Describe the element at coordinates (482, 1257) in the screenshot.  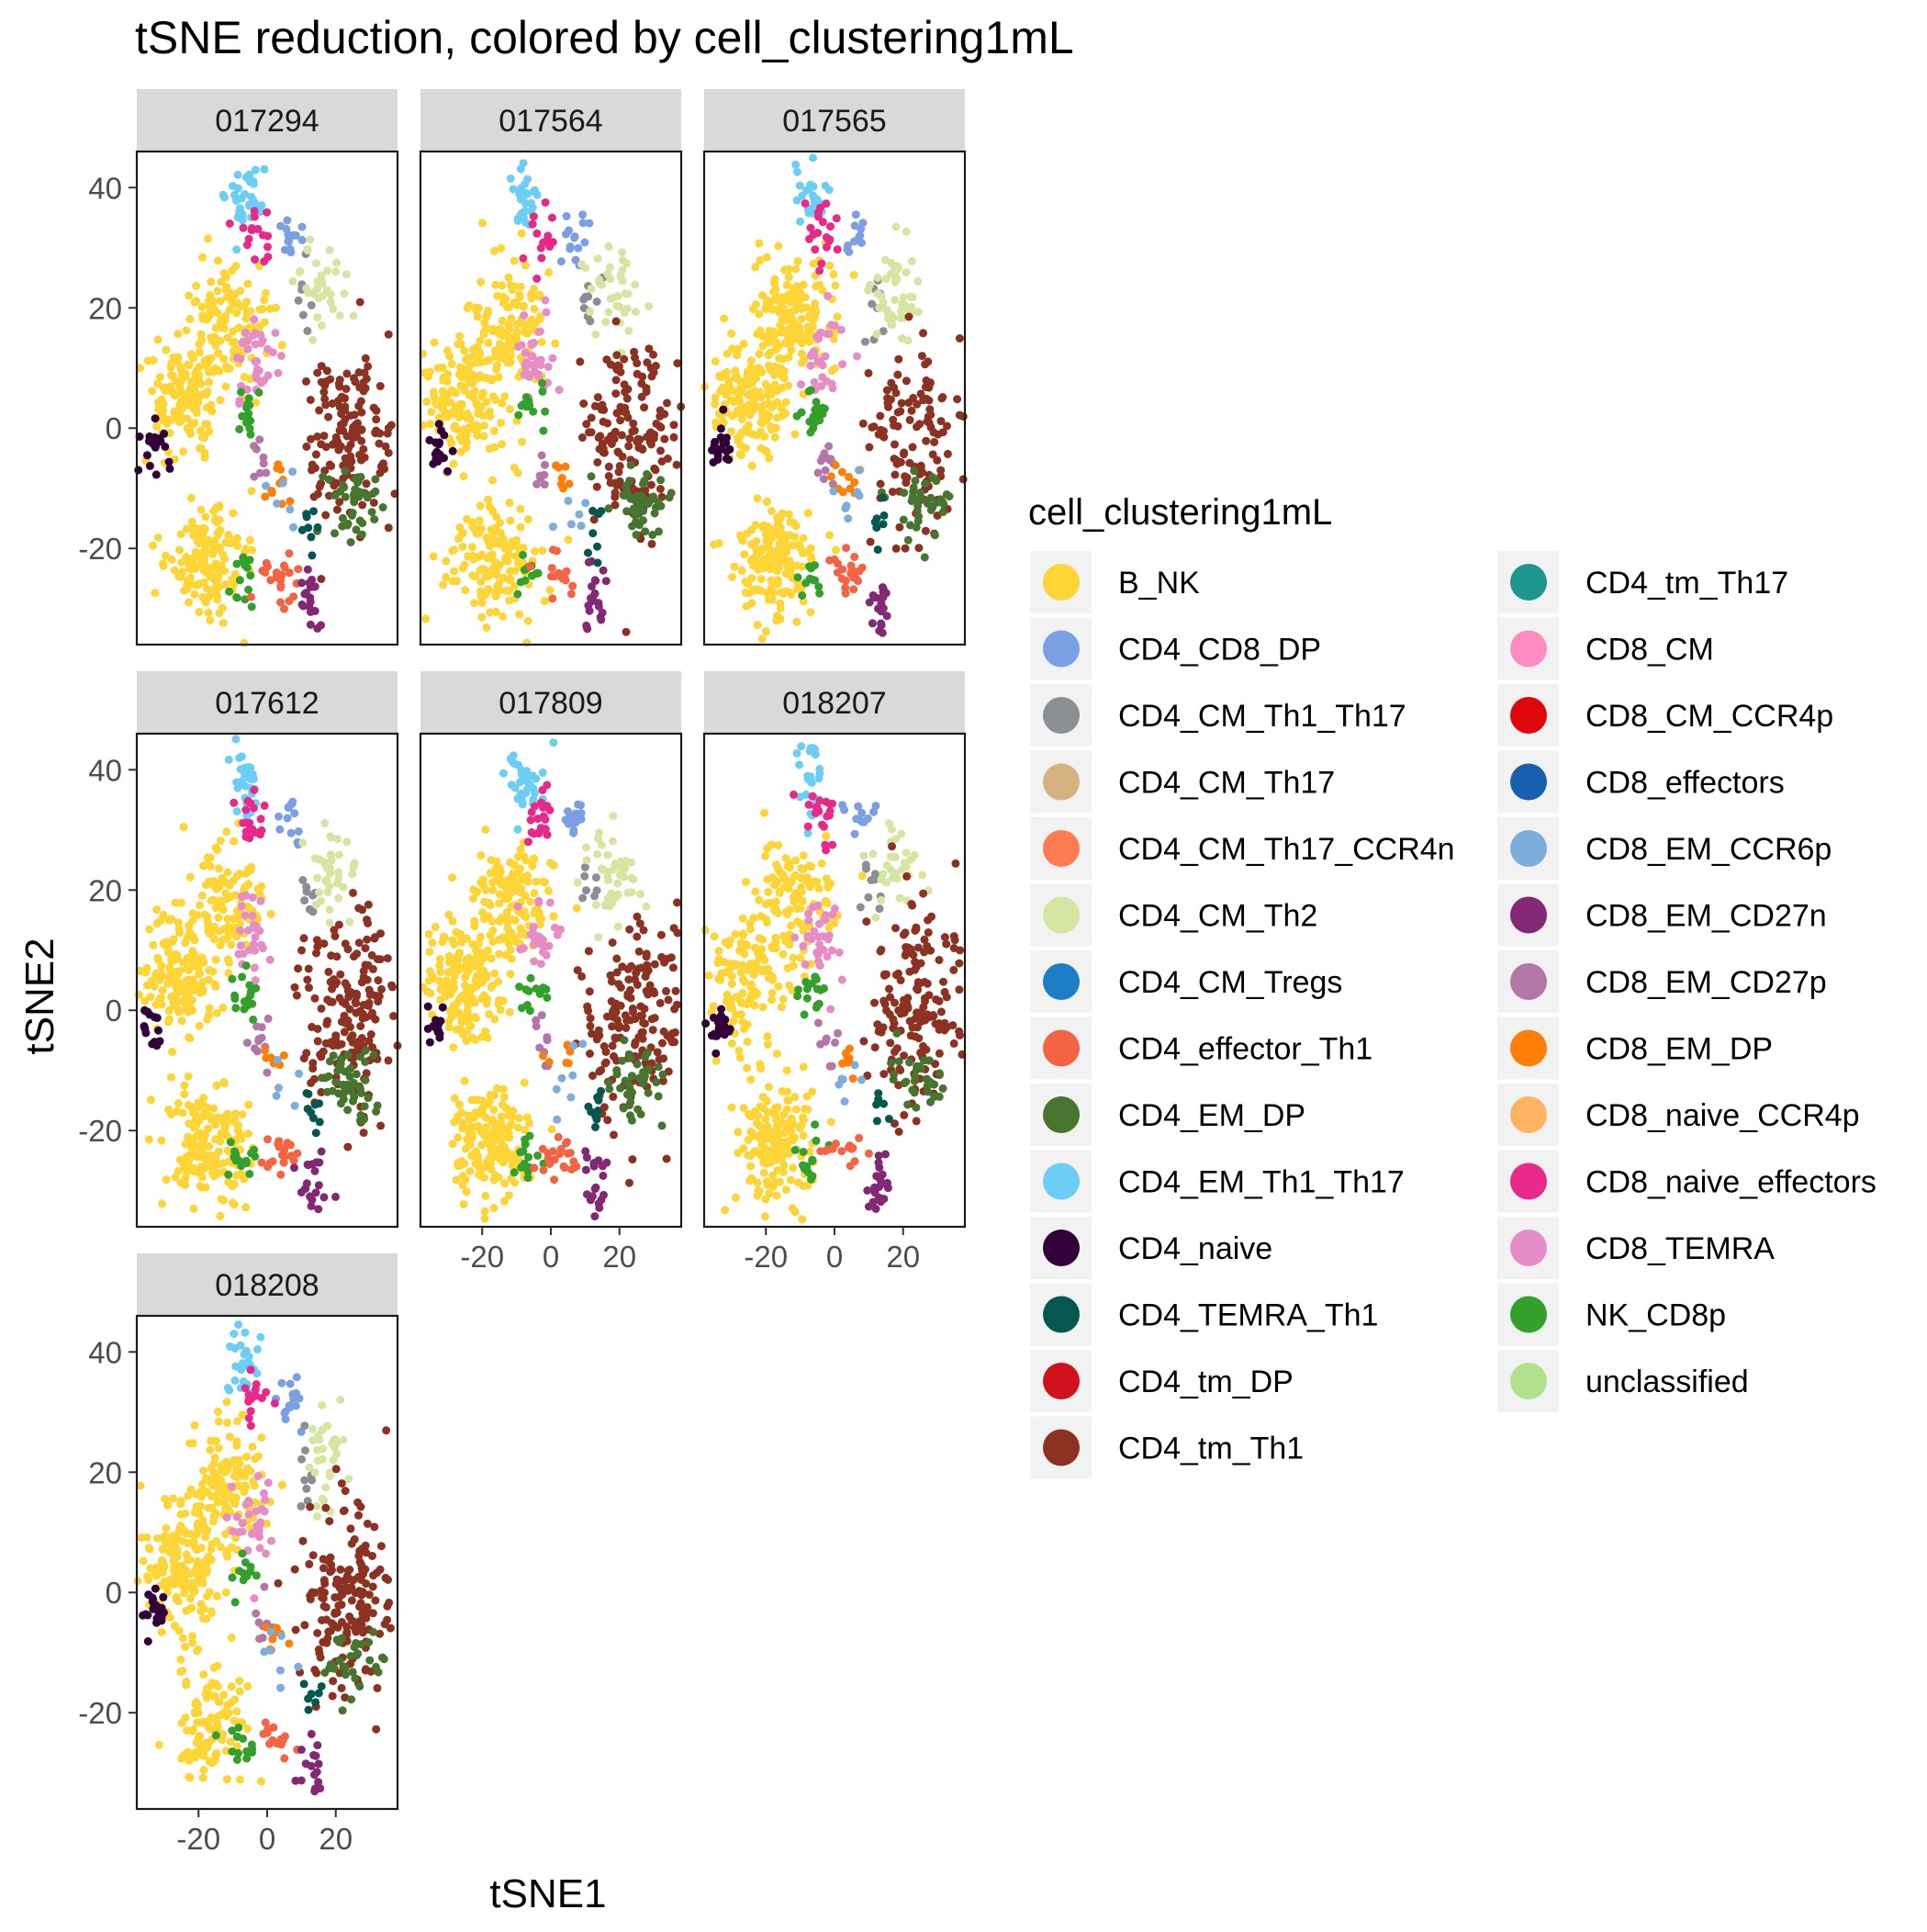
I see `x-tick-label: -20` at that location.